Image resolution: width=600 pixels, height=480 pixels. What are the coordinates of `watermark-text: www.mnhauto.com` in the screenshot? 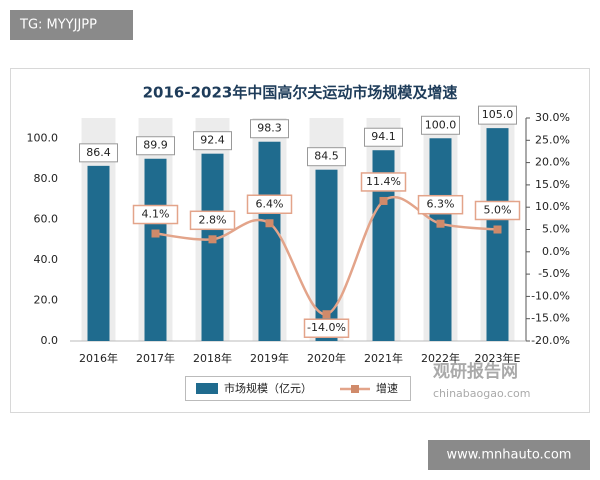 It's located at (509, 455).